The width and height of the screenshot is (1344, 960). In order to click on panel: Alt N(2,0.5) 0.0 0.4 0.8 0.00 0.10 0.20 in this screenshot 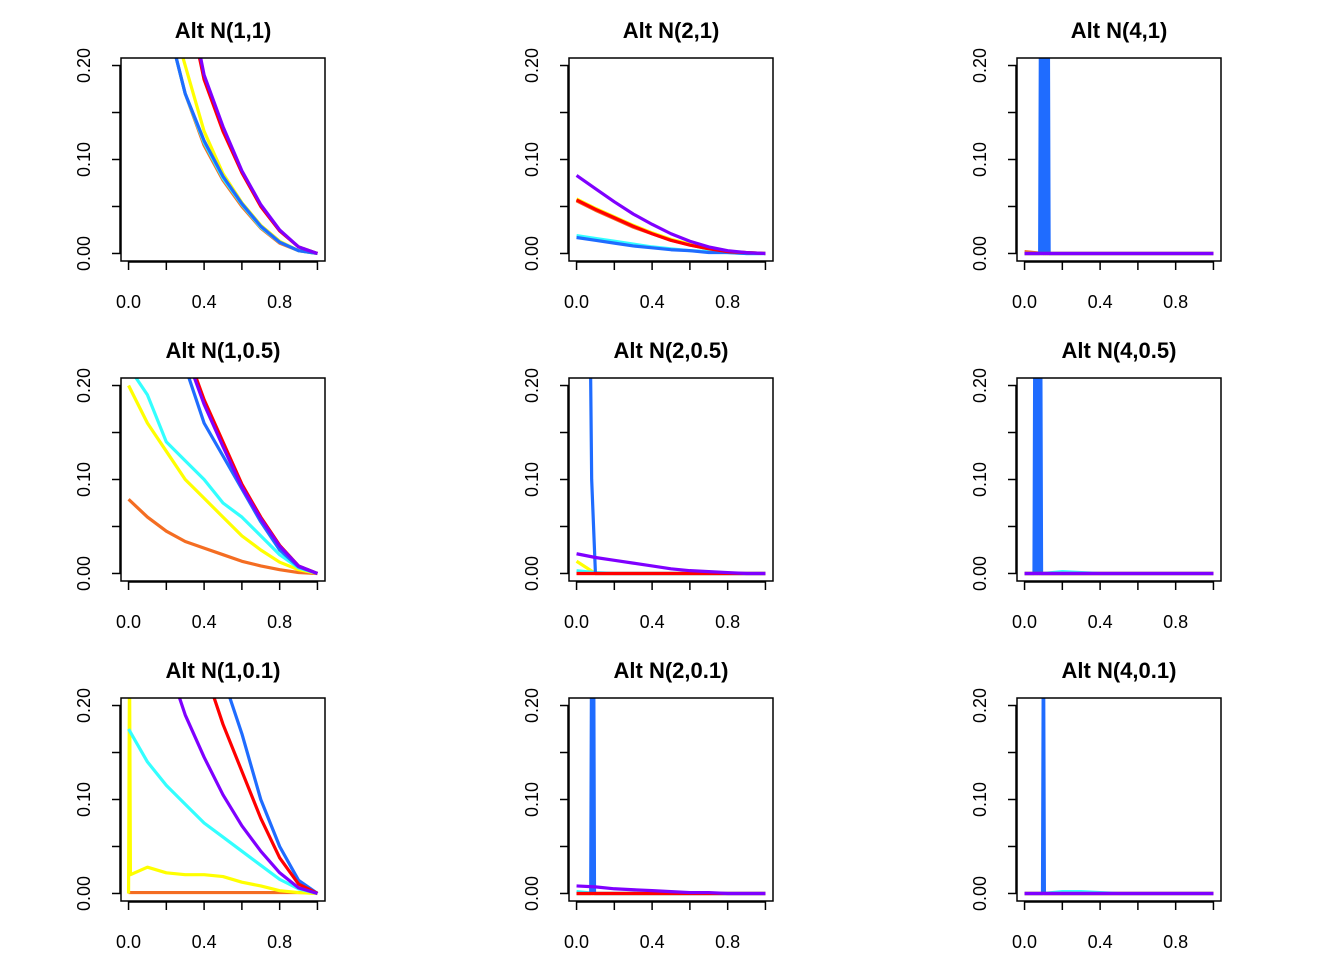, I will do `click(648, 485)`.